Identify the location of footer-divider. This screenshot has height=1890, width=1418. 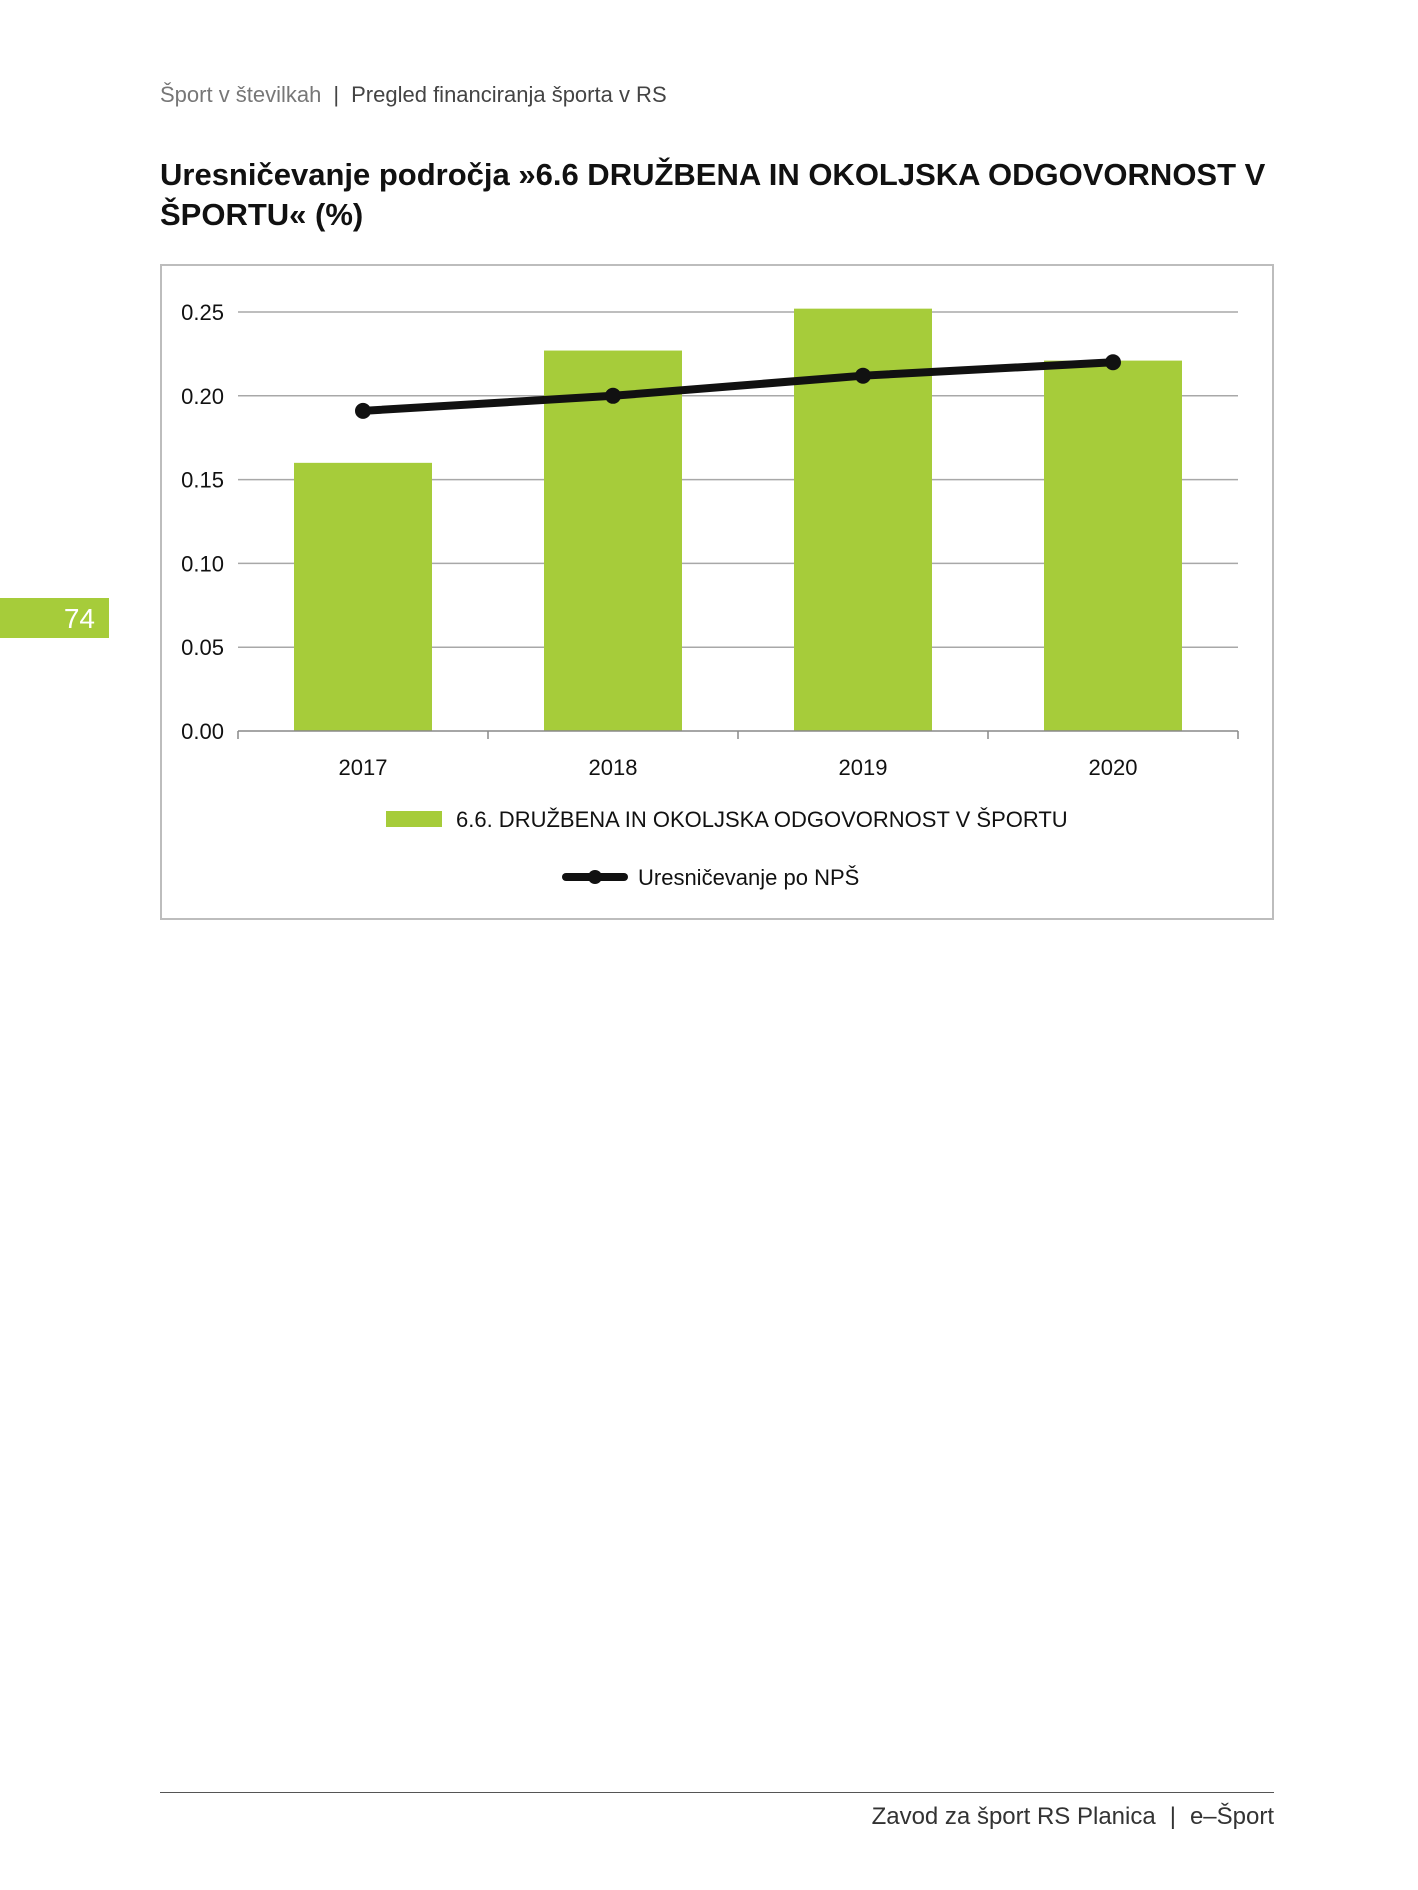
(717, 1792).